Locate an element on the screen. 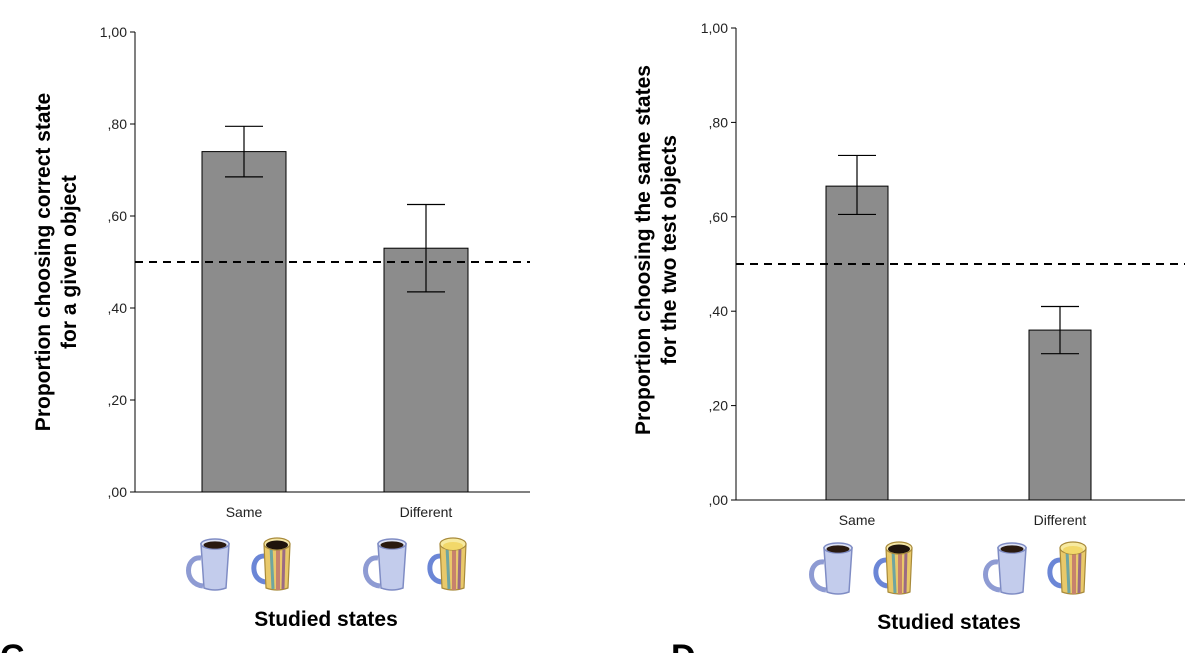 Image resolution: width=1200 pixels, height=653 pixels. bar-different is located at coordinates (1060, 415).